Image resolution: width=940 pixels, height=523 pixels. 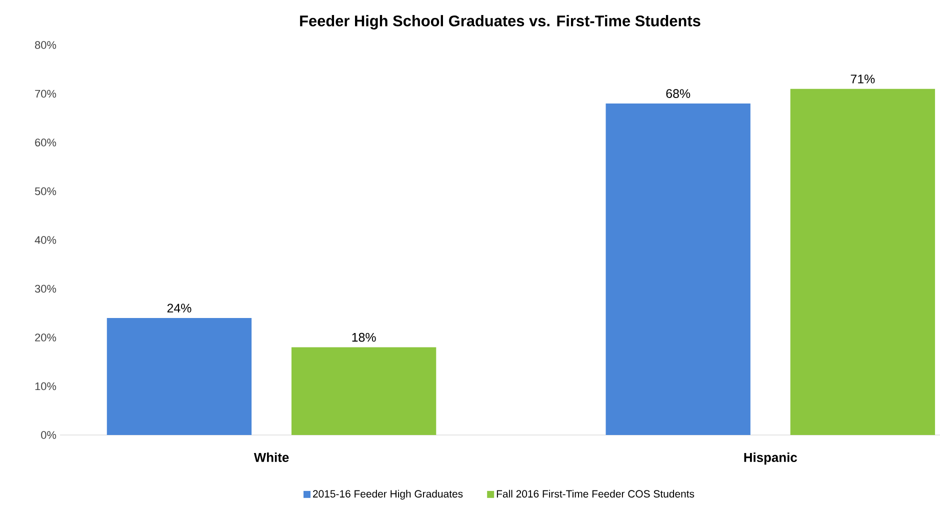 I want to click on data-label: 68%, so click(x=678, y=93).